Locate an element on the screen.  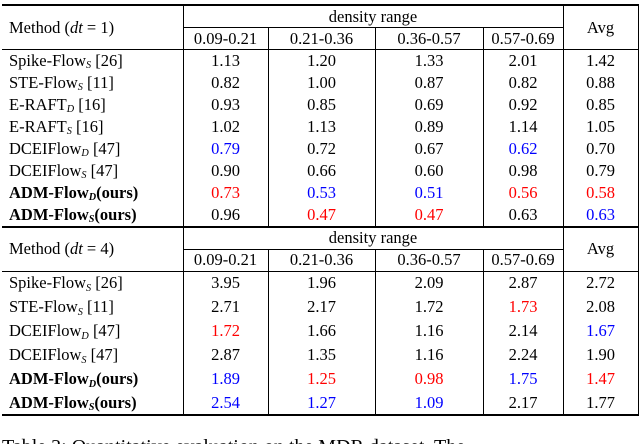
epe-value-cell: 0.62 is located at coordinates (523, 148).